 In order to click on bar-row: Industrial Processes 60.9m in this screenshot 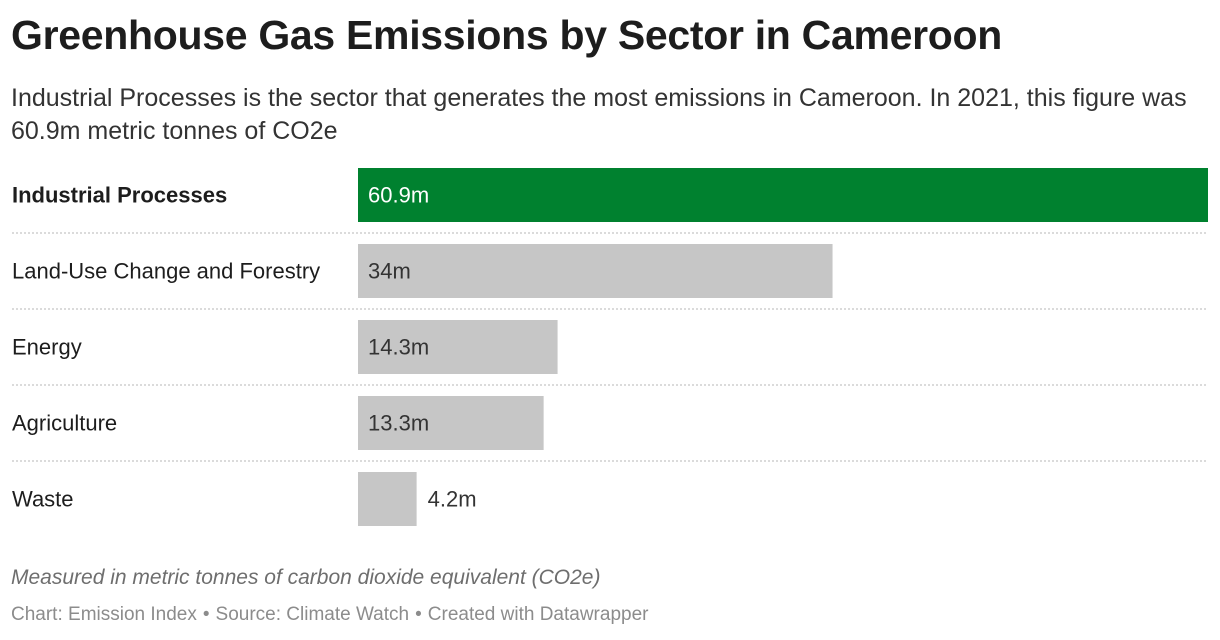, I will do `click(610, 195)`.